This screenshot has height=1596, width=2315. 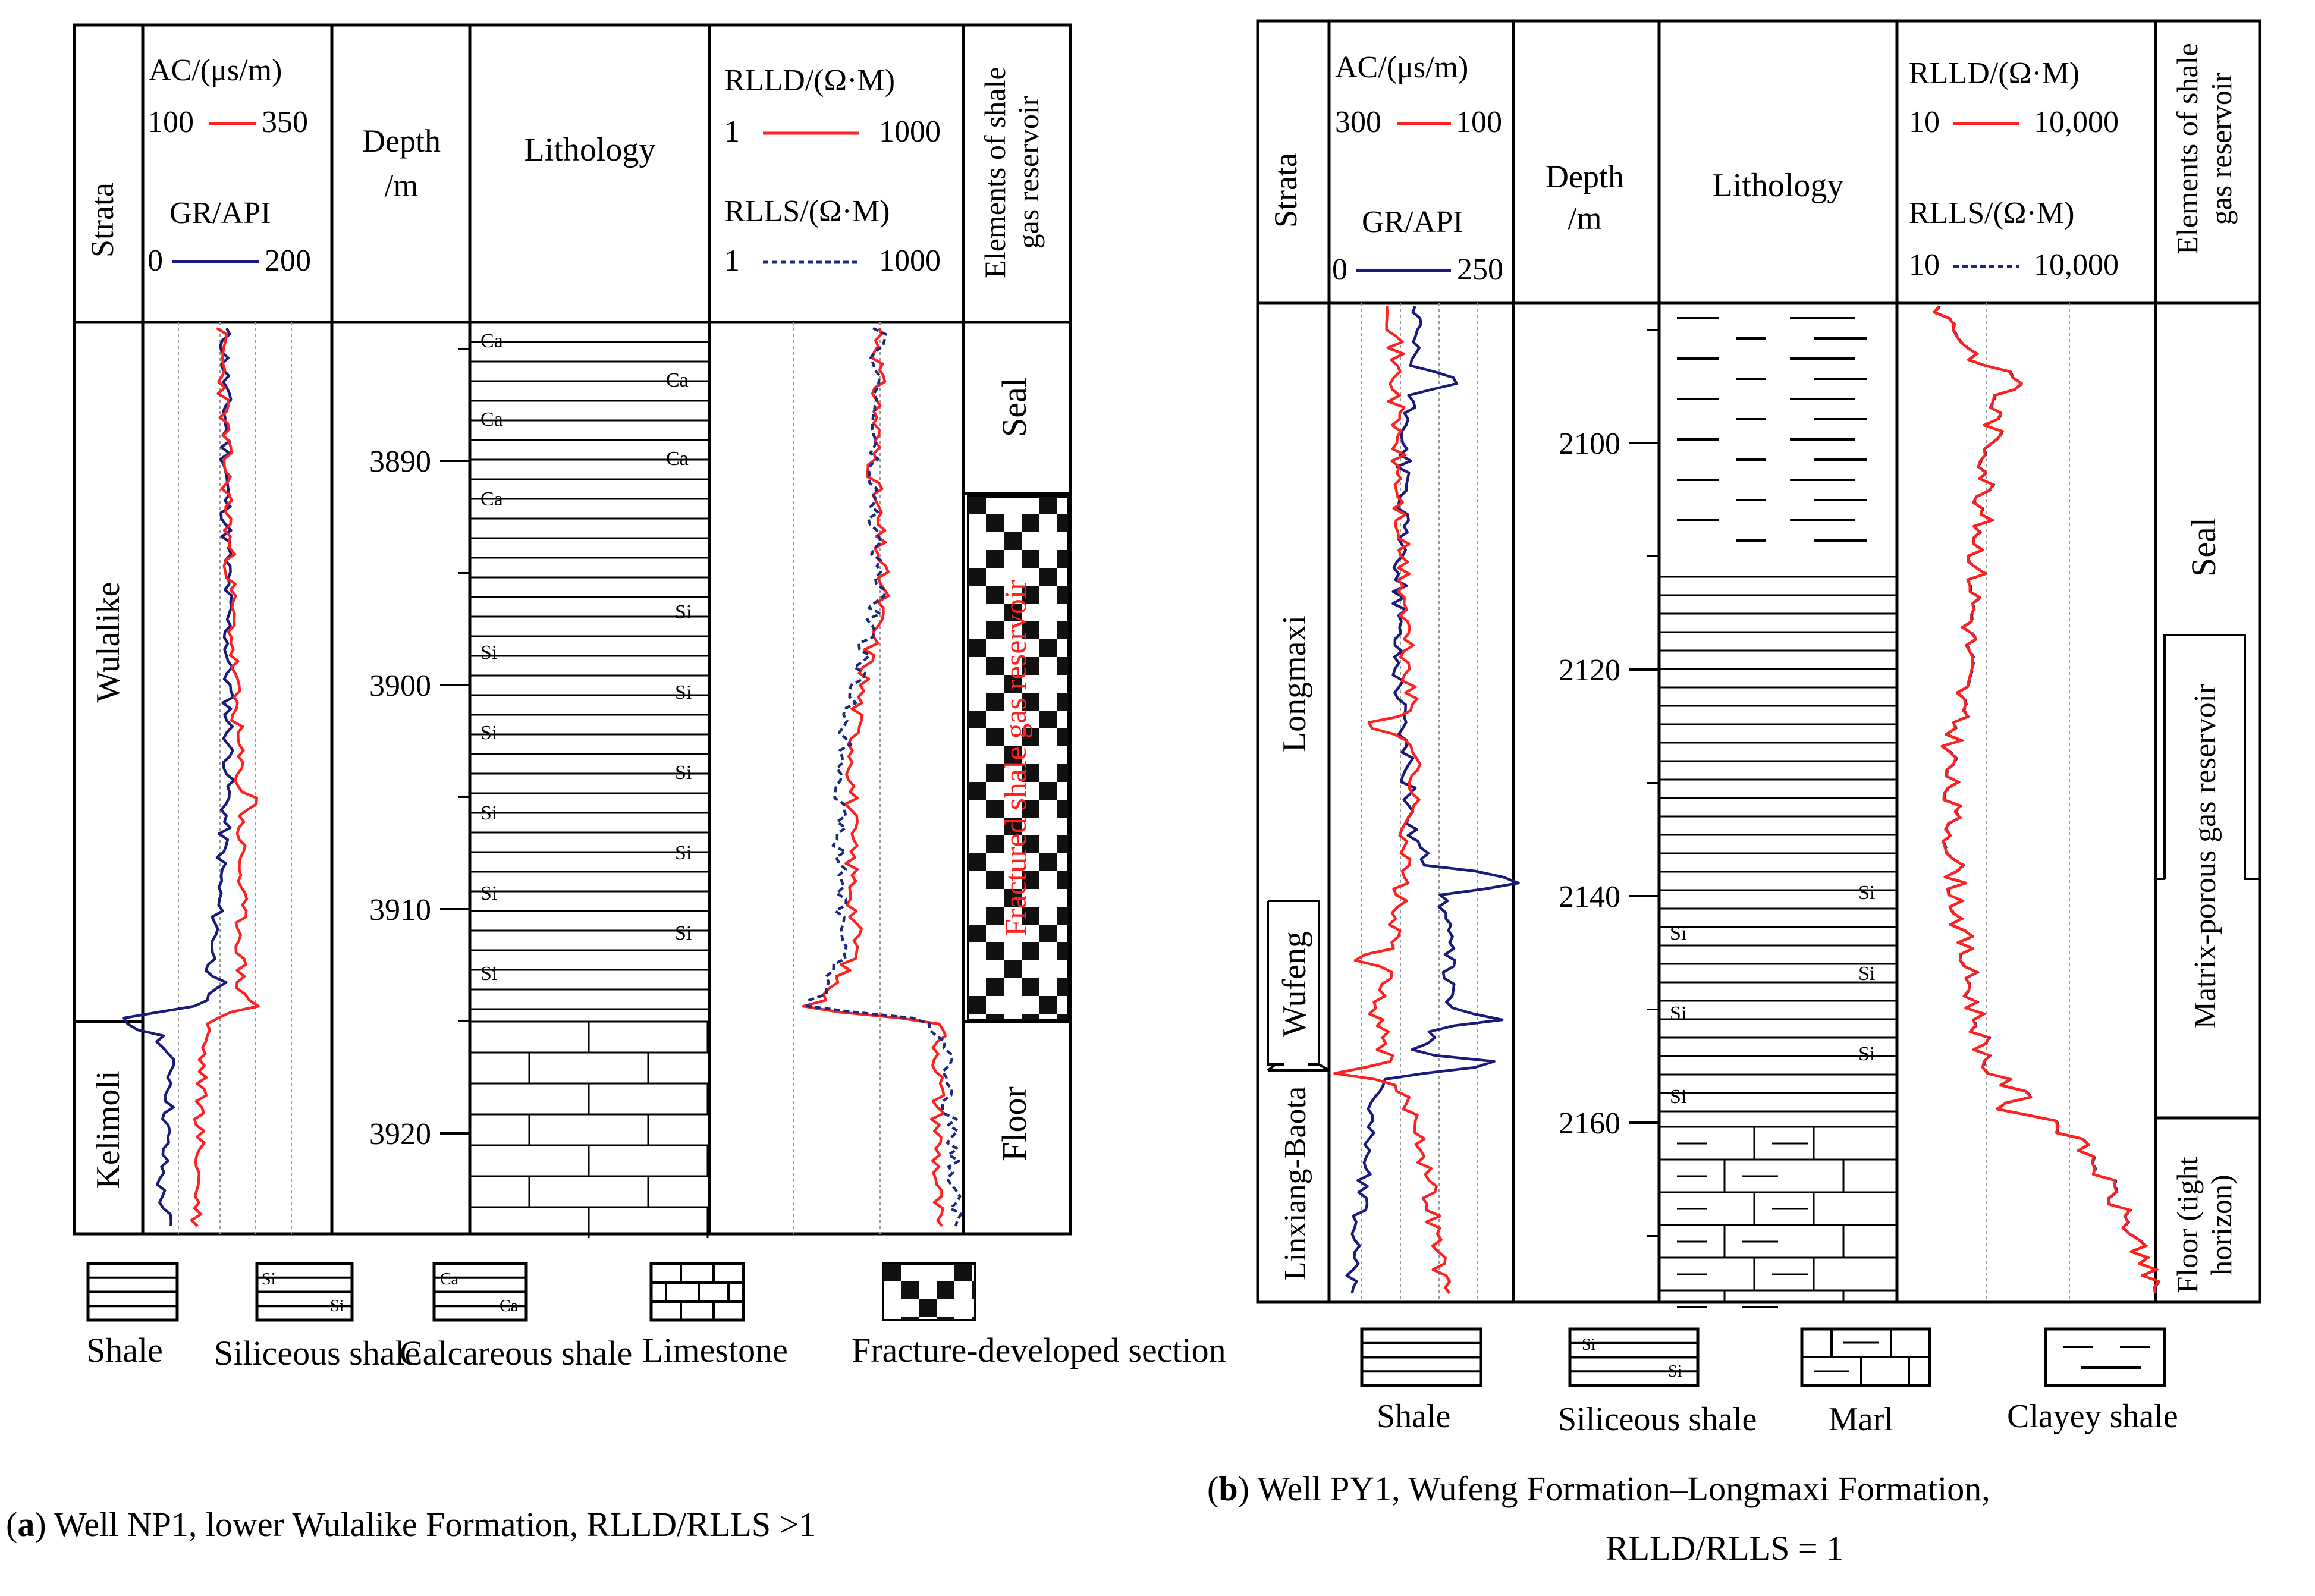 What do you see at coordinates (491, 341) in the screenshot?
I see `calcareous-mark: Ca` at bounding box center [491, 341].